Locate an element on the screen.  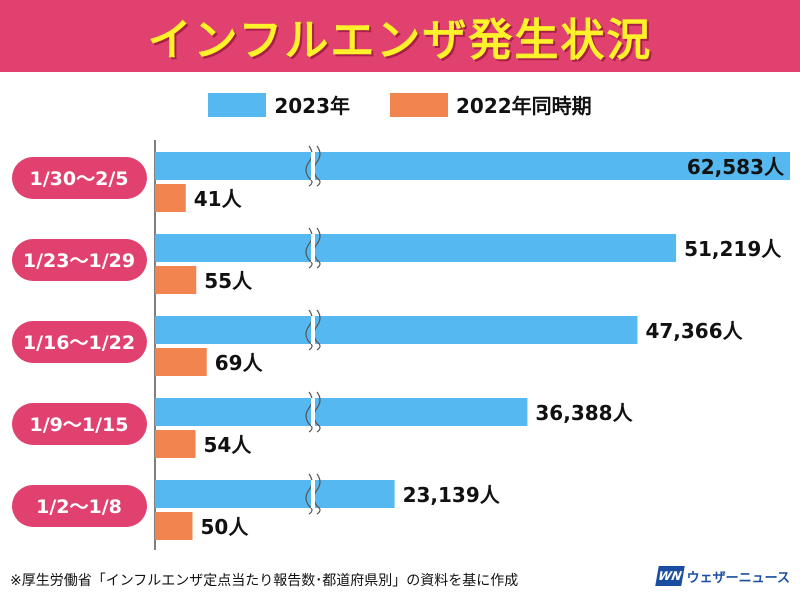
data-label-2023: 62,583人 is located at coordinates (736, 167).